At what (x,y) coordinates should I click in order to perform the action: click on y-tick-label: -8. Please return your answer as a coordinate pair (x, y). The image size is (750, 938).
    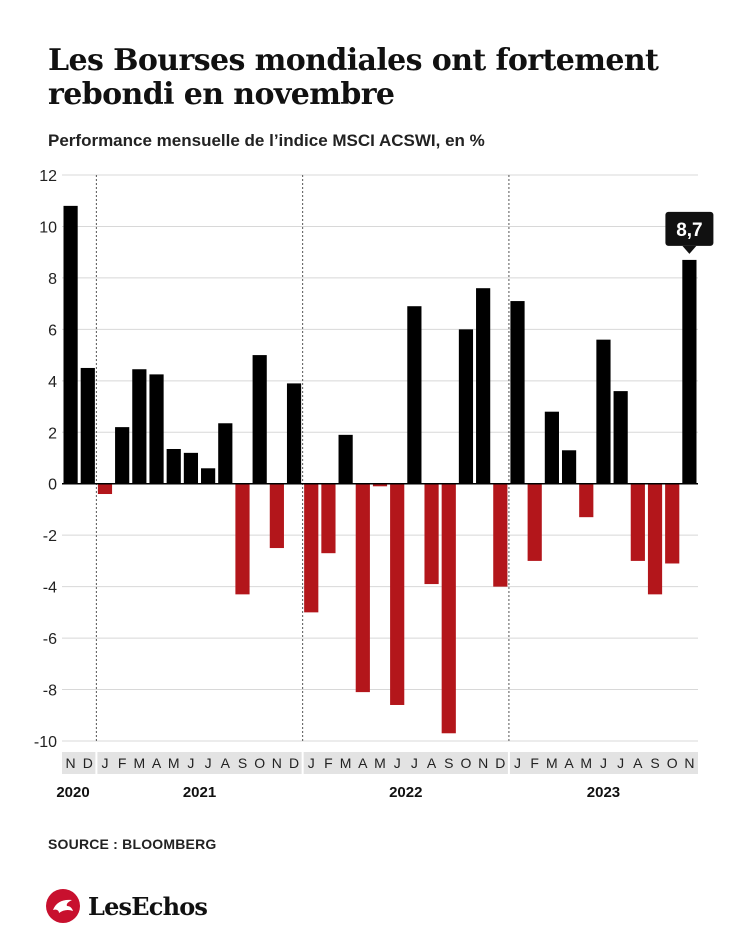
    Looking at the image, I should click on (50, 691).